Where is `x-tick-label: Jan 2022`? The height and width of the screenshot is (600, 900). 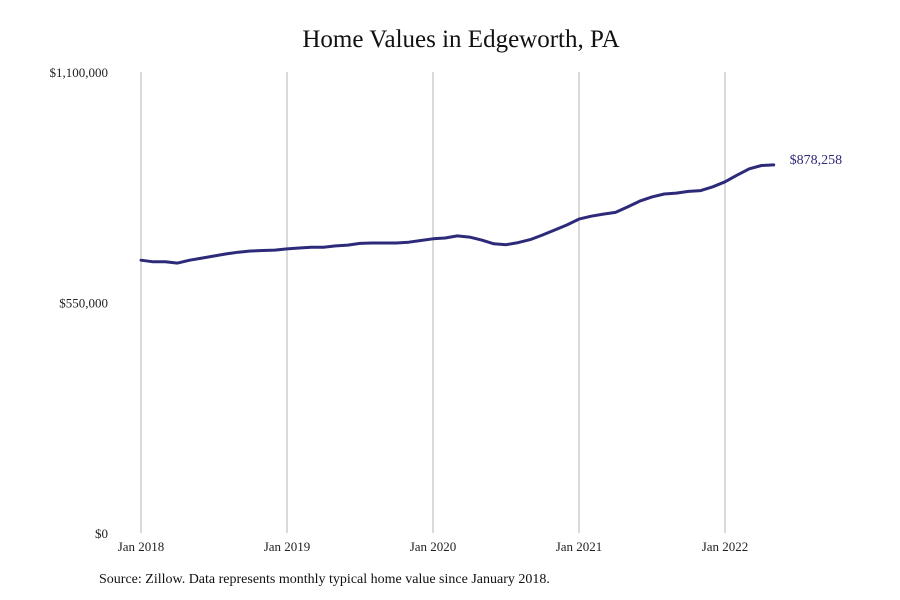
x-tick-label: Jan 2022 is located at coordinates (725, 546).